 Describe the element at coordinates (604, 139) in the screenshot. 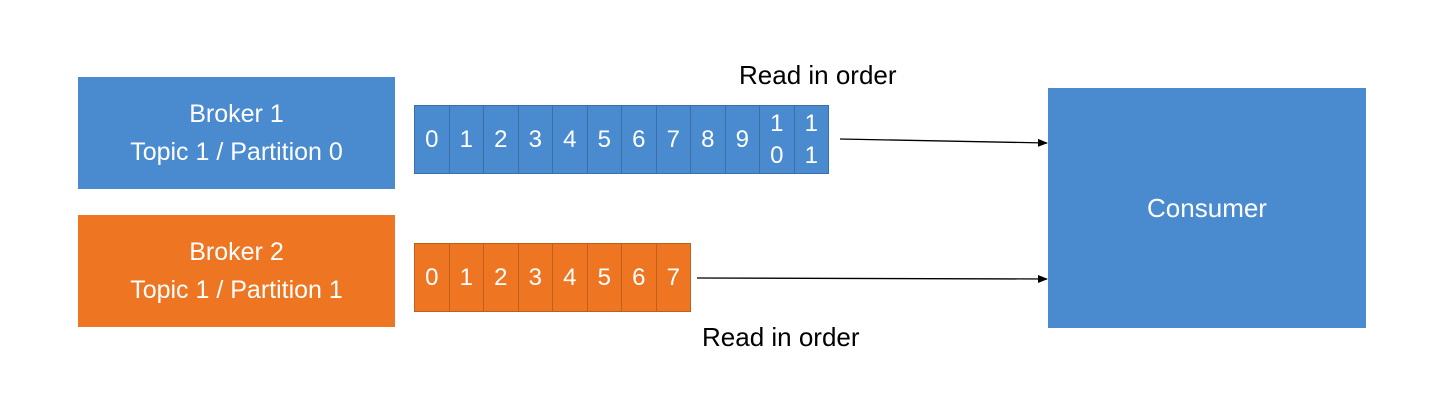

I see `offset-cell: 5` at that location.